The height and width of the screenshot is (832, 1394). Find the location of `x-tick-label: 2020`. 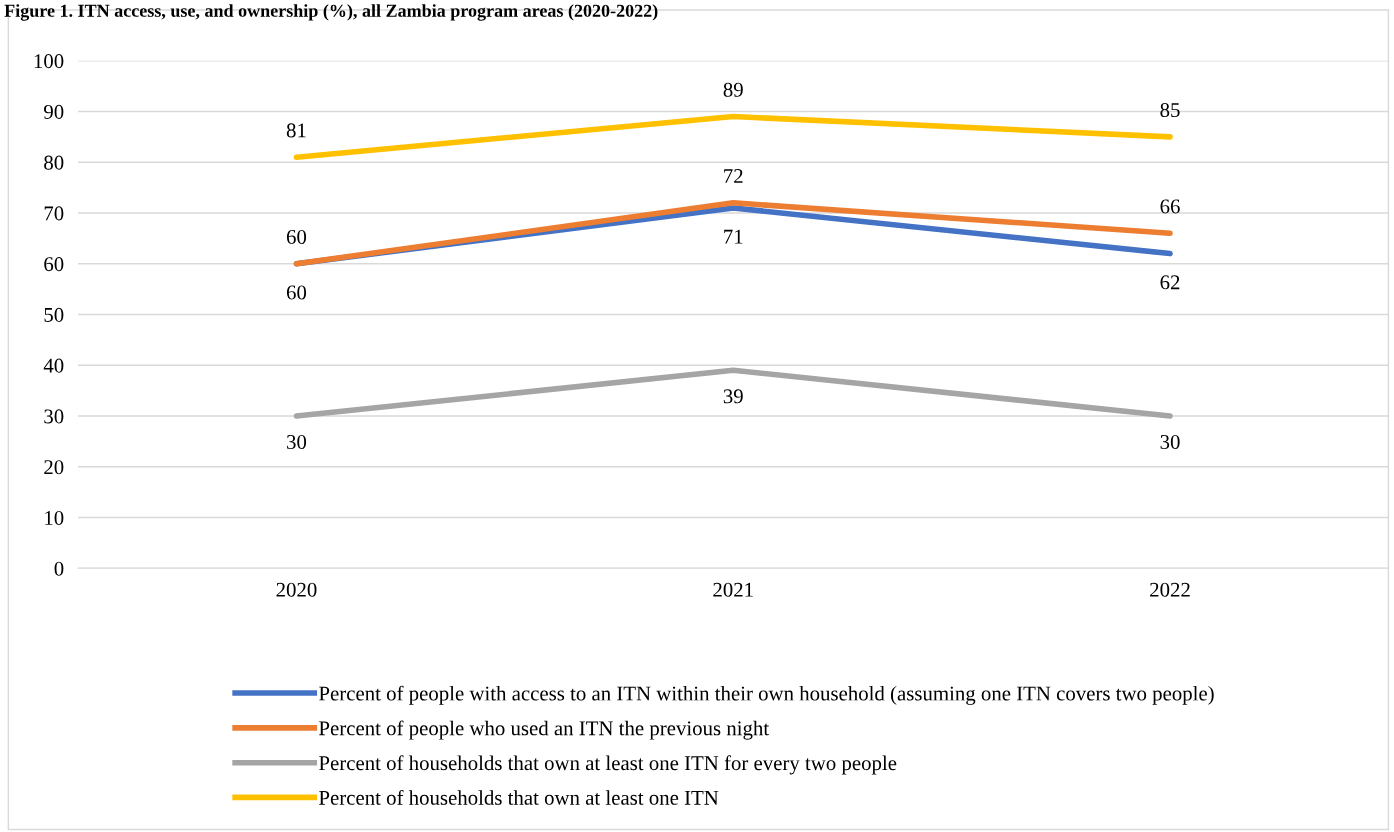

x-tick-label: 2020 is located at coordinates (296, 589).